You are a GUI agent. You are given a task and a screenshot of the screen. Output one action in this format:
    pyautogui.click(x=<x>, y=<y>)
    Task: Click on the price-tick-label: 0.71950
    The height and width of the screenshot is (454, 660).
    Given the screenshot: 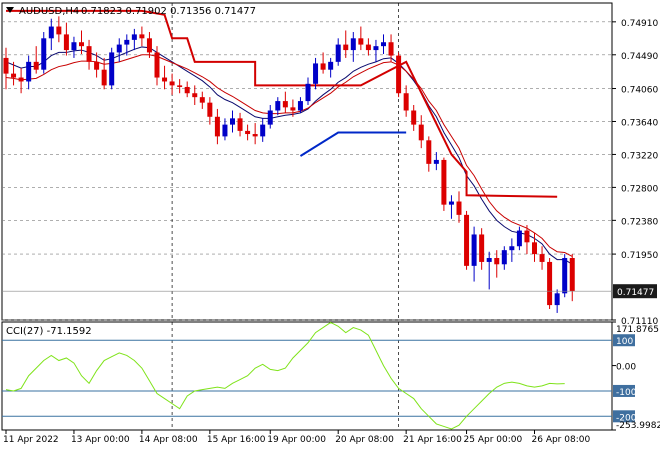 What is the action you would take?
    pyautogui.click(x=639, y=256)
    